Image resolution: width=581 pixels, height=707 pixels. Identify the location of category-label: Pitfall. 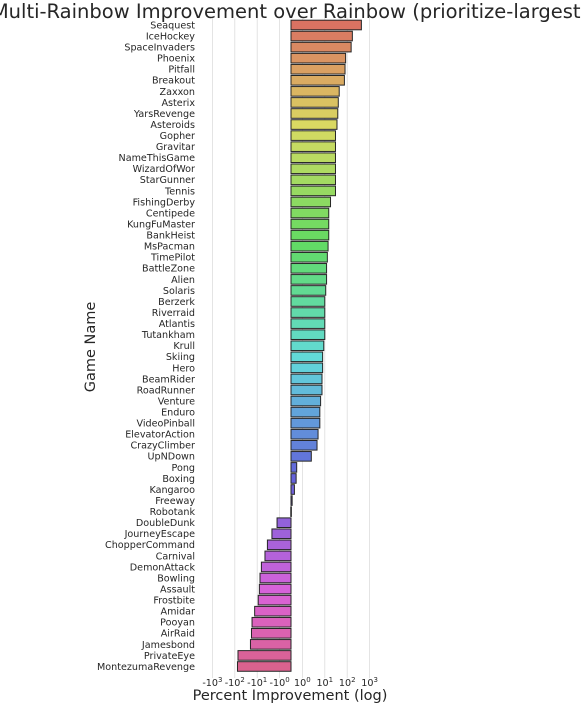
(181, 70).